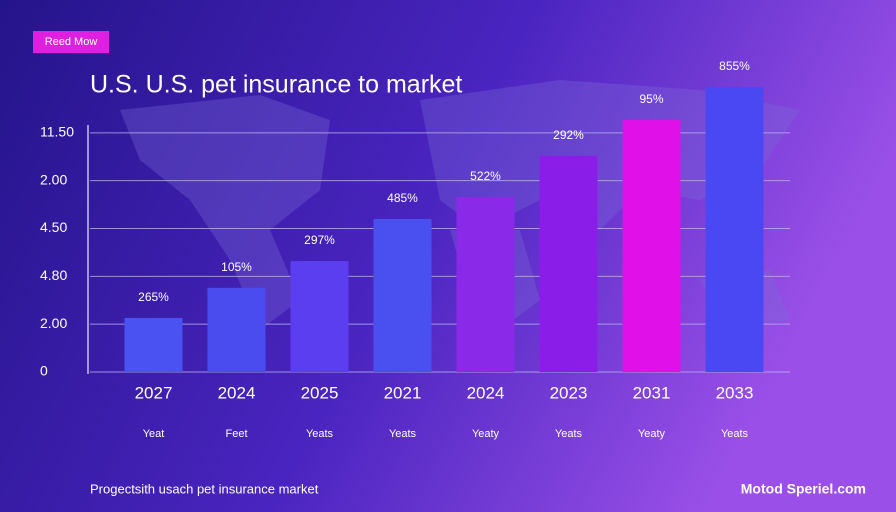 The width and height of the screenshot is (896, 512). Describe the element at coordinates (319, 240) in the screenshot. I see `value-label: 297%` at that location.